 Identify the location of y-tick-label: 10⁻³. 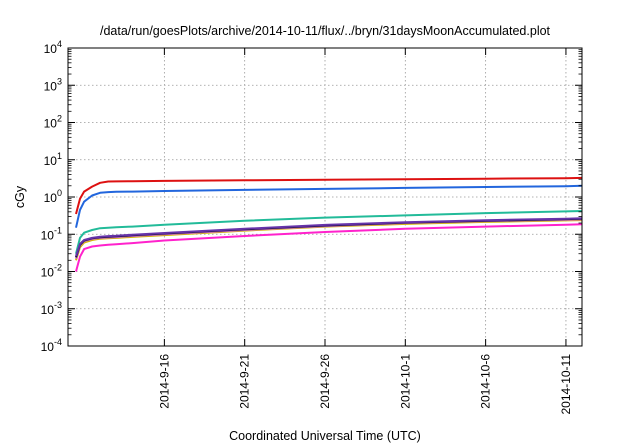
(51, 308).